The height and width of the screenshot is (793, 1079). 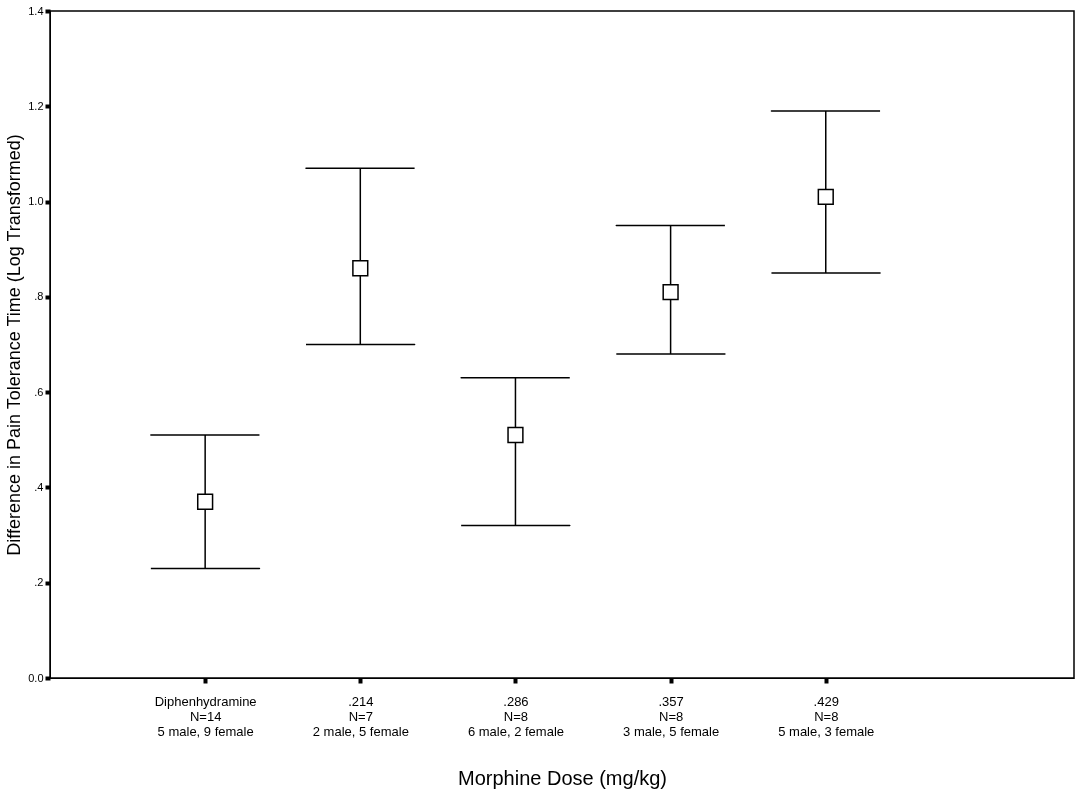 What do you see at coordinates (36, 10) in the screenshot?
I see `y-tick-label: 1.4` at bounding box center [36, 10].